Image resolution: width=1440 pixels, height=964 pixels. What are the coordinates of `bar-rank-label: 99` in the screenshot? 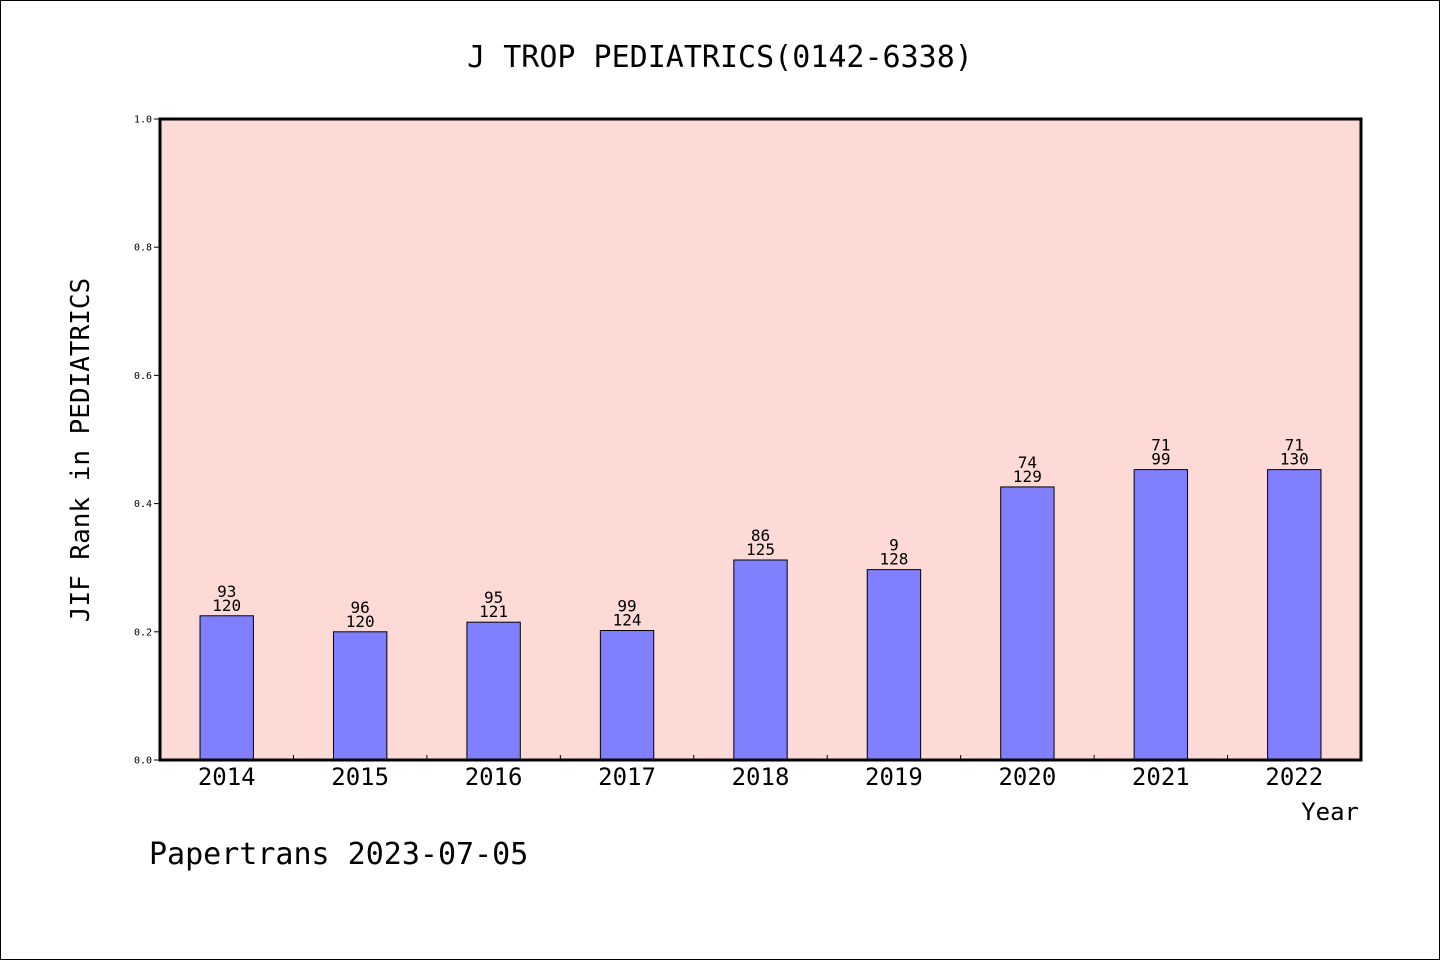 It's located at (626, 606).